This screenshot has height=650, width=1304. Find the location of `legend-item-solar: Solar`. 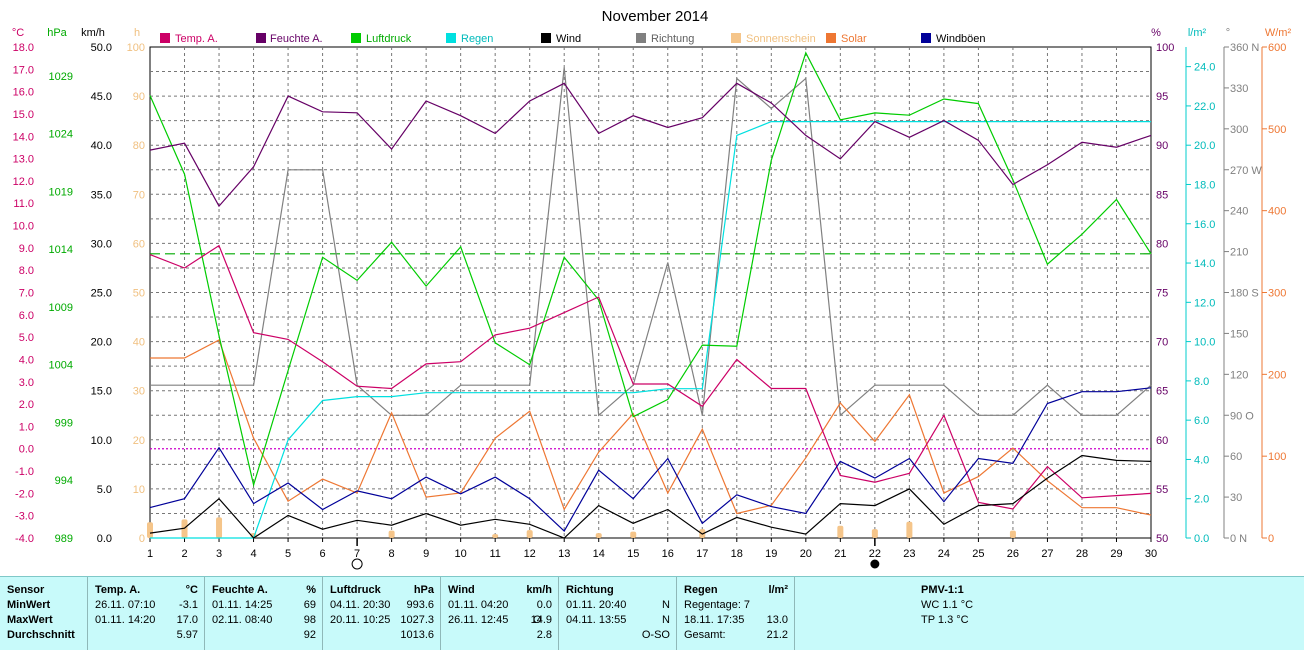

legend-item-solar: Solar is located at coordinates (846, 39).